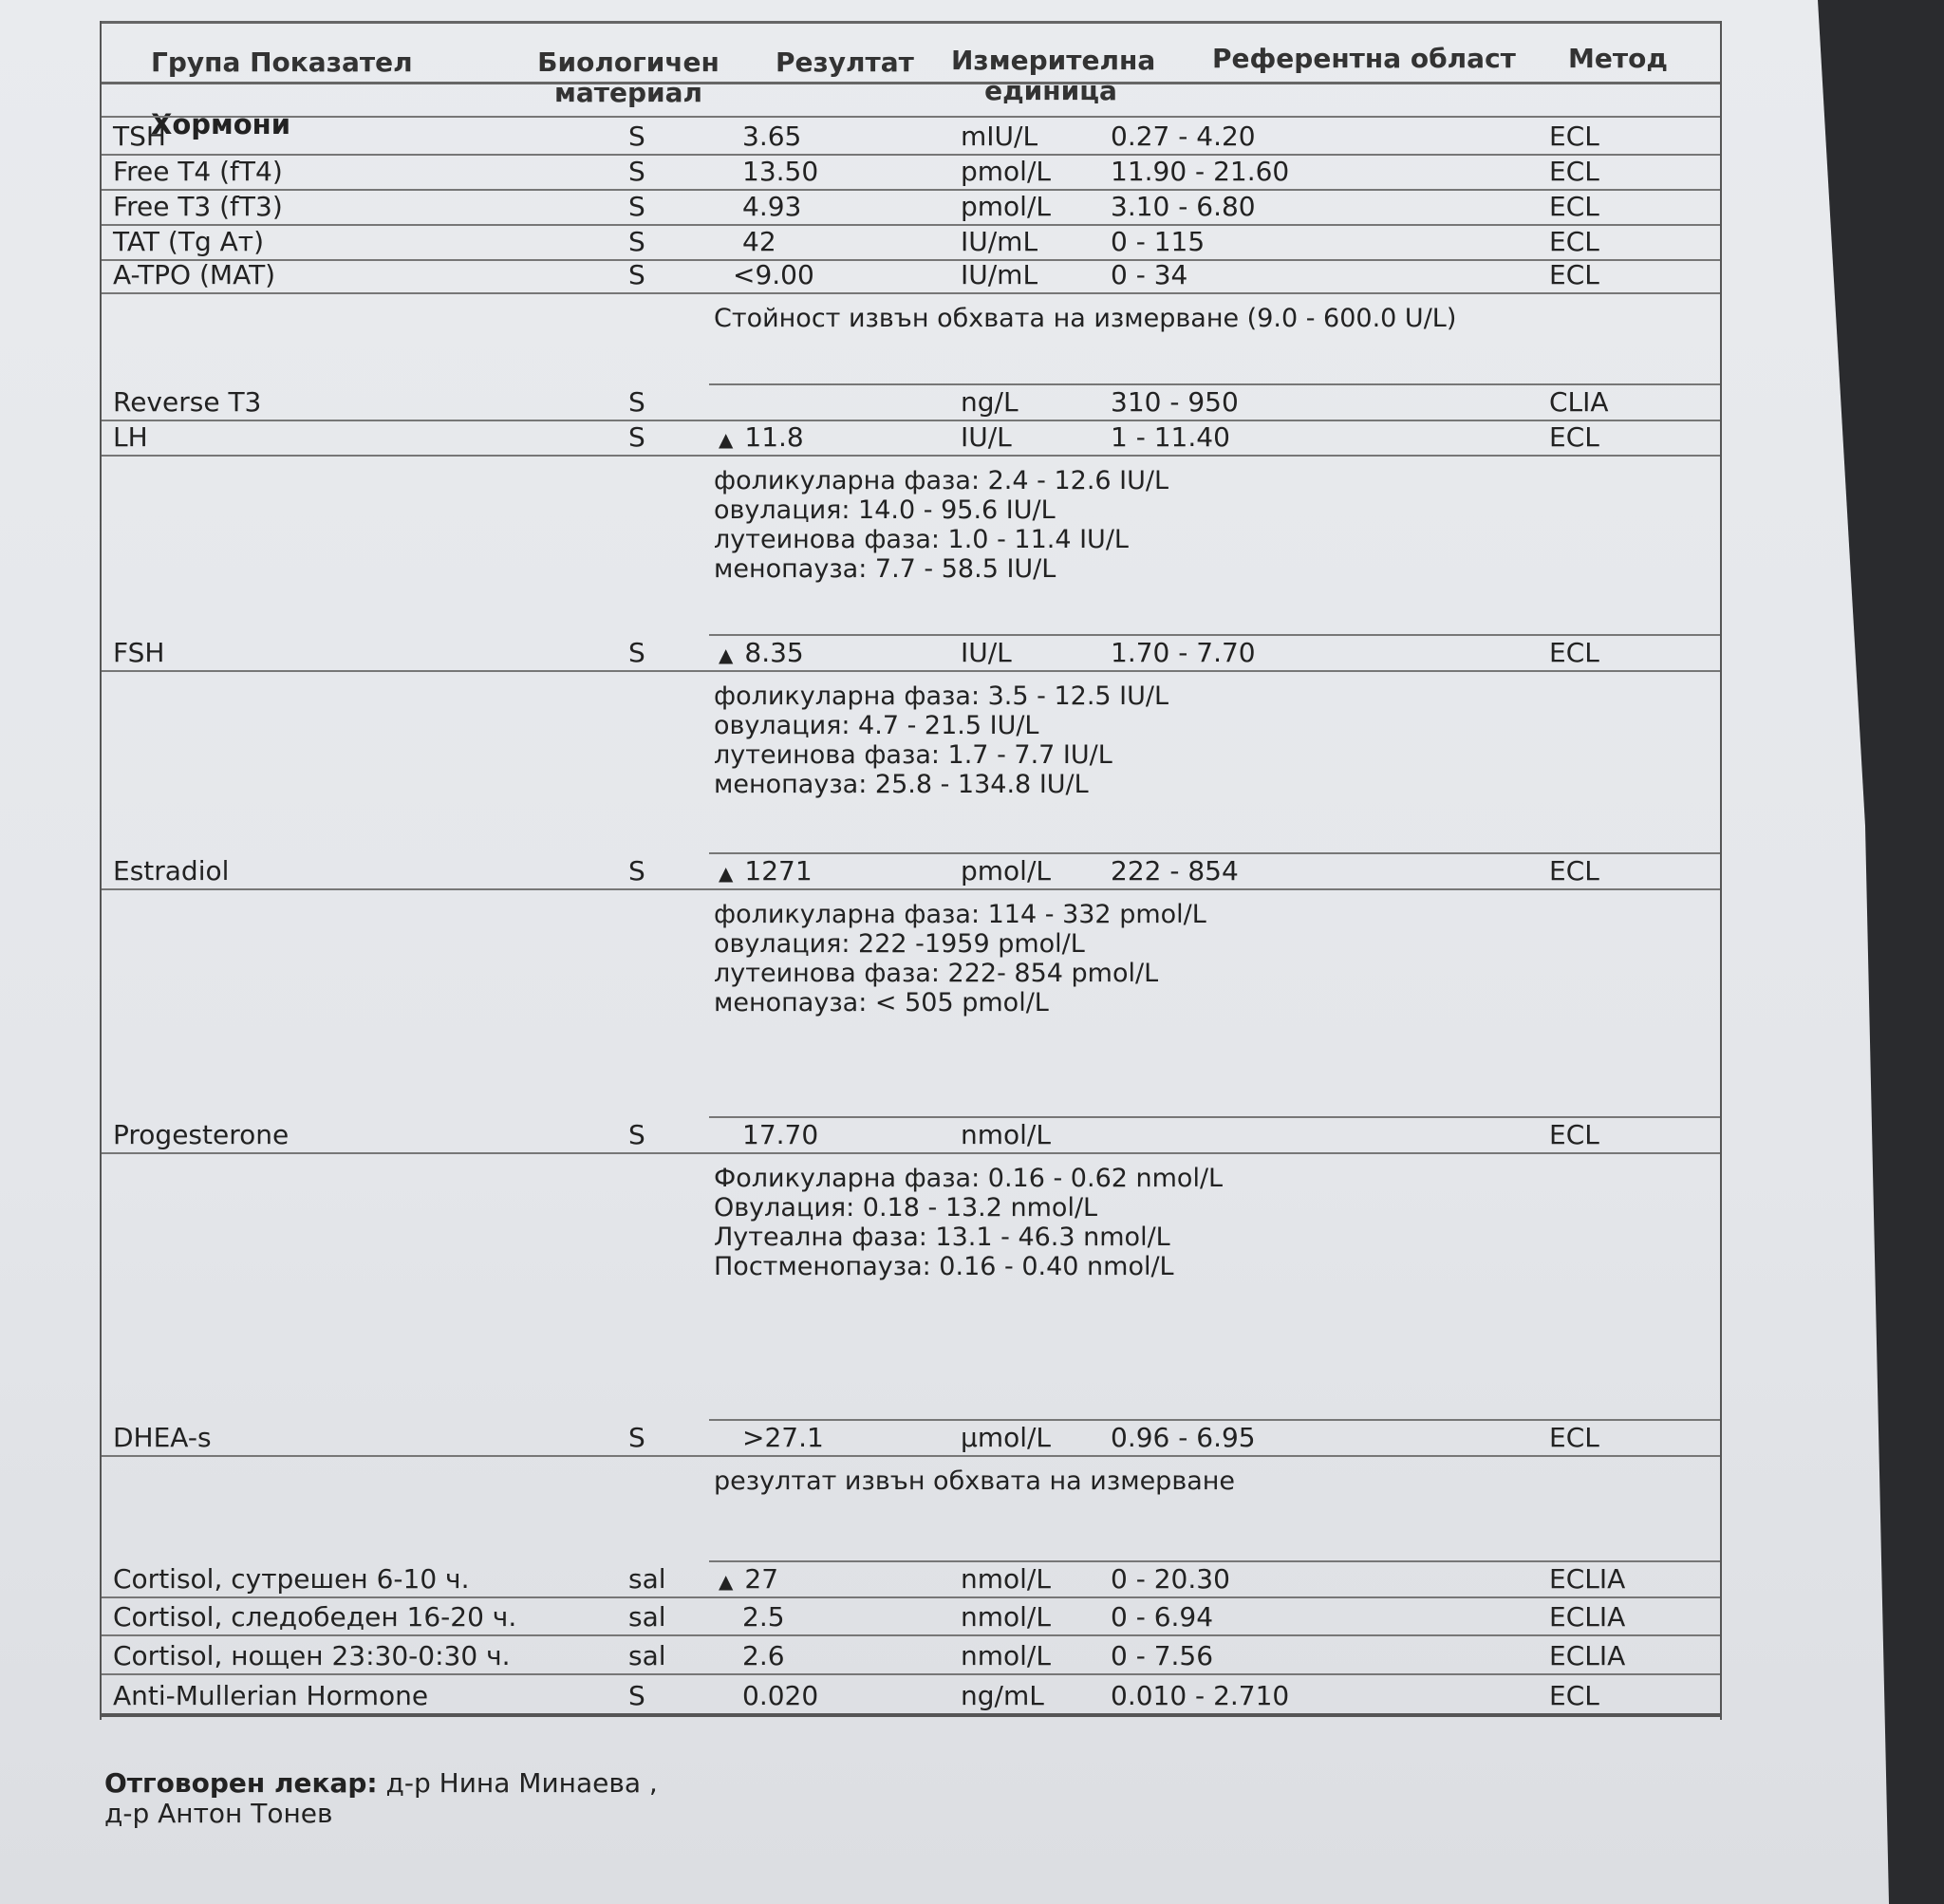 This screenshot has width=1944, height=1904. Describe the element at coordinates (759, 241) in the screenshot. I see `cell-result: 42` at that location.